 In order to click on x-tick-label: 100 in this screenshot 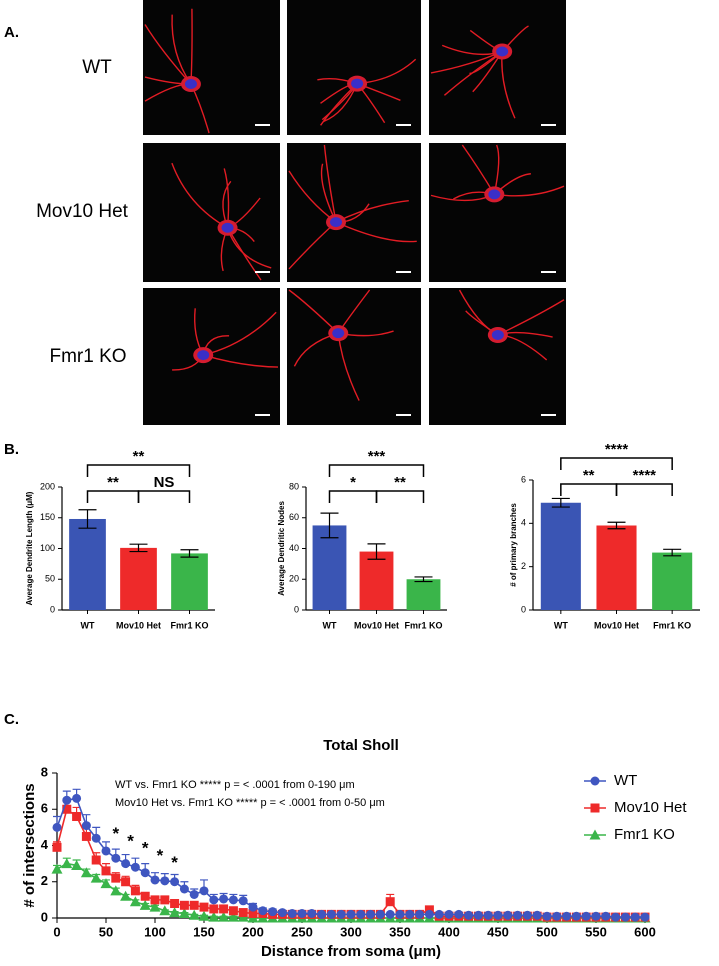, I will do `click(155, 931)`.